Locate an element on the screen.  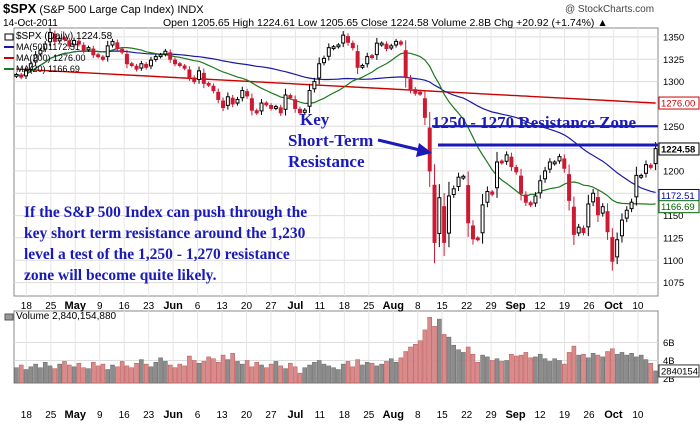
x-tick-label: Oct is located at coordinates (613, 306).